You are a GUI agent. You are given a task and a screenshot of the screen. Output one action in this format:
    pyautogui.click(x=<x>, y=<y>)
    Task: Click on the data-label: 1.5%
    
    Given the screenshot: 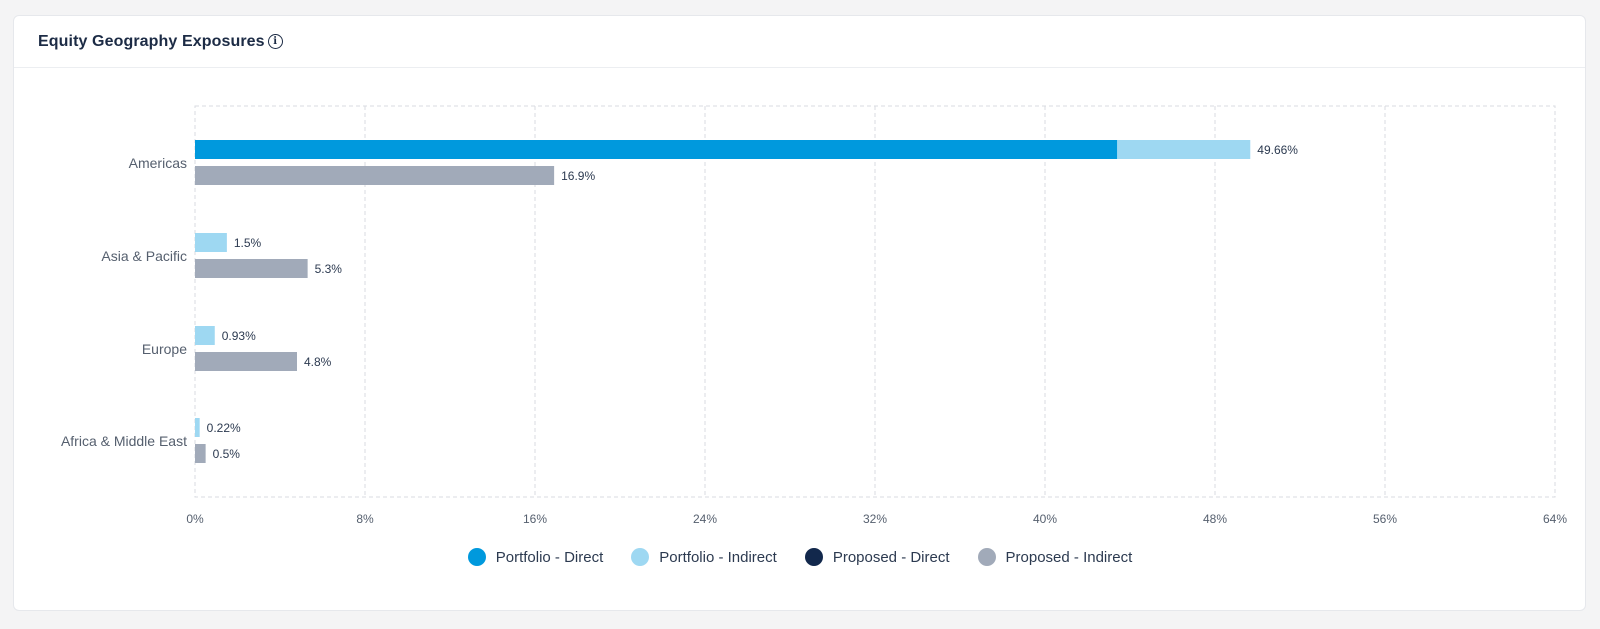 What is the action you would take?
    pyautogui.click(x=248, y=243)
    